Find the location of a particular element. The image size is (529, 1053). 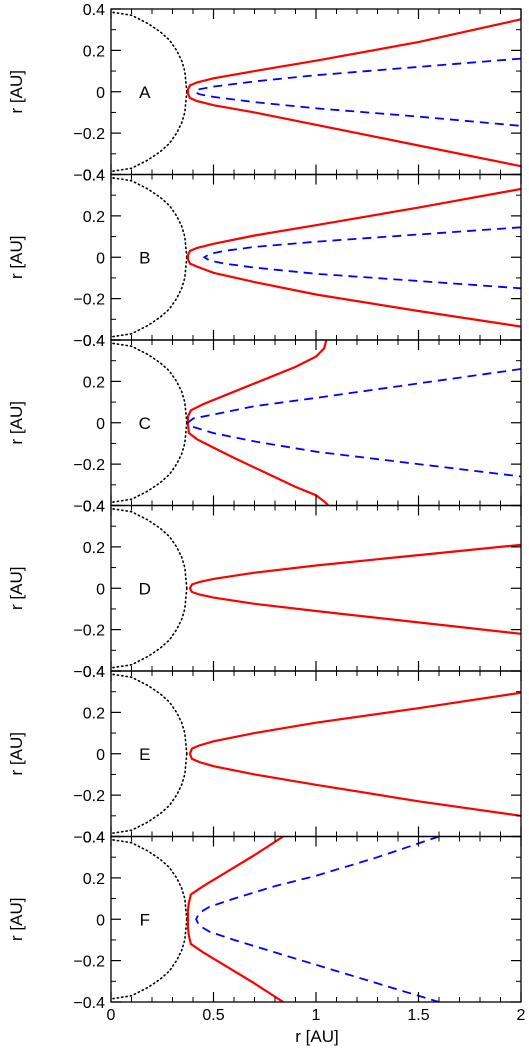

panel-label: C is located at coordinates (145, 423).